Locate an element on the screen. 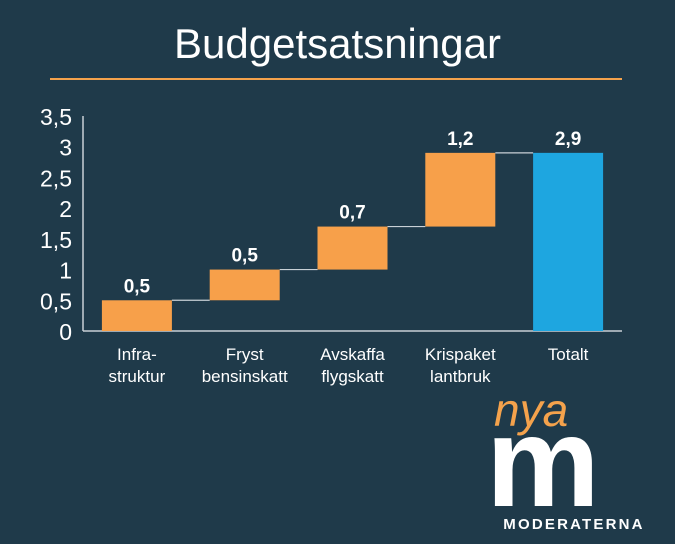 The width and height of the screenshot is (675, 544). y-tick-label: 2 is located at coordinates (65, 209).